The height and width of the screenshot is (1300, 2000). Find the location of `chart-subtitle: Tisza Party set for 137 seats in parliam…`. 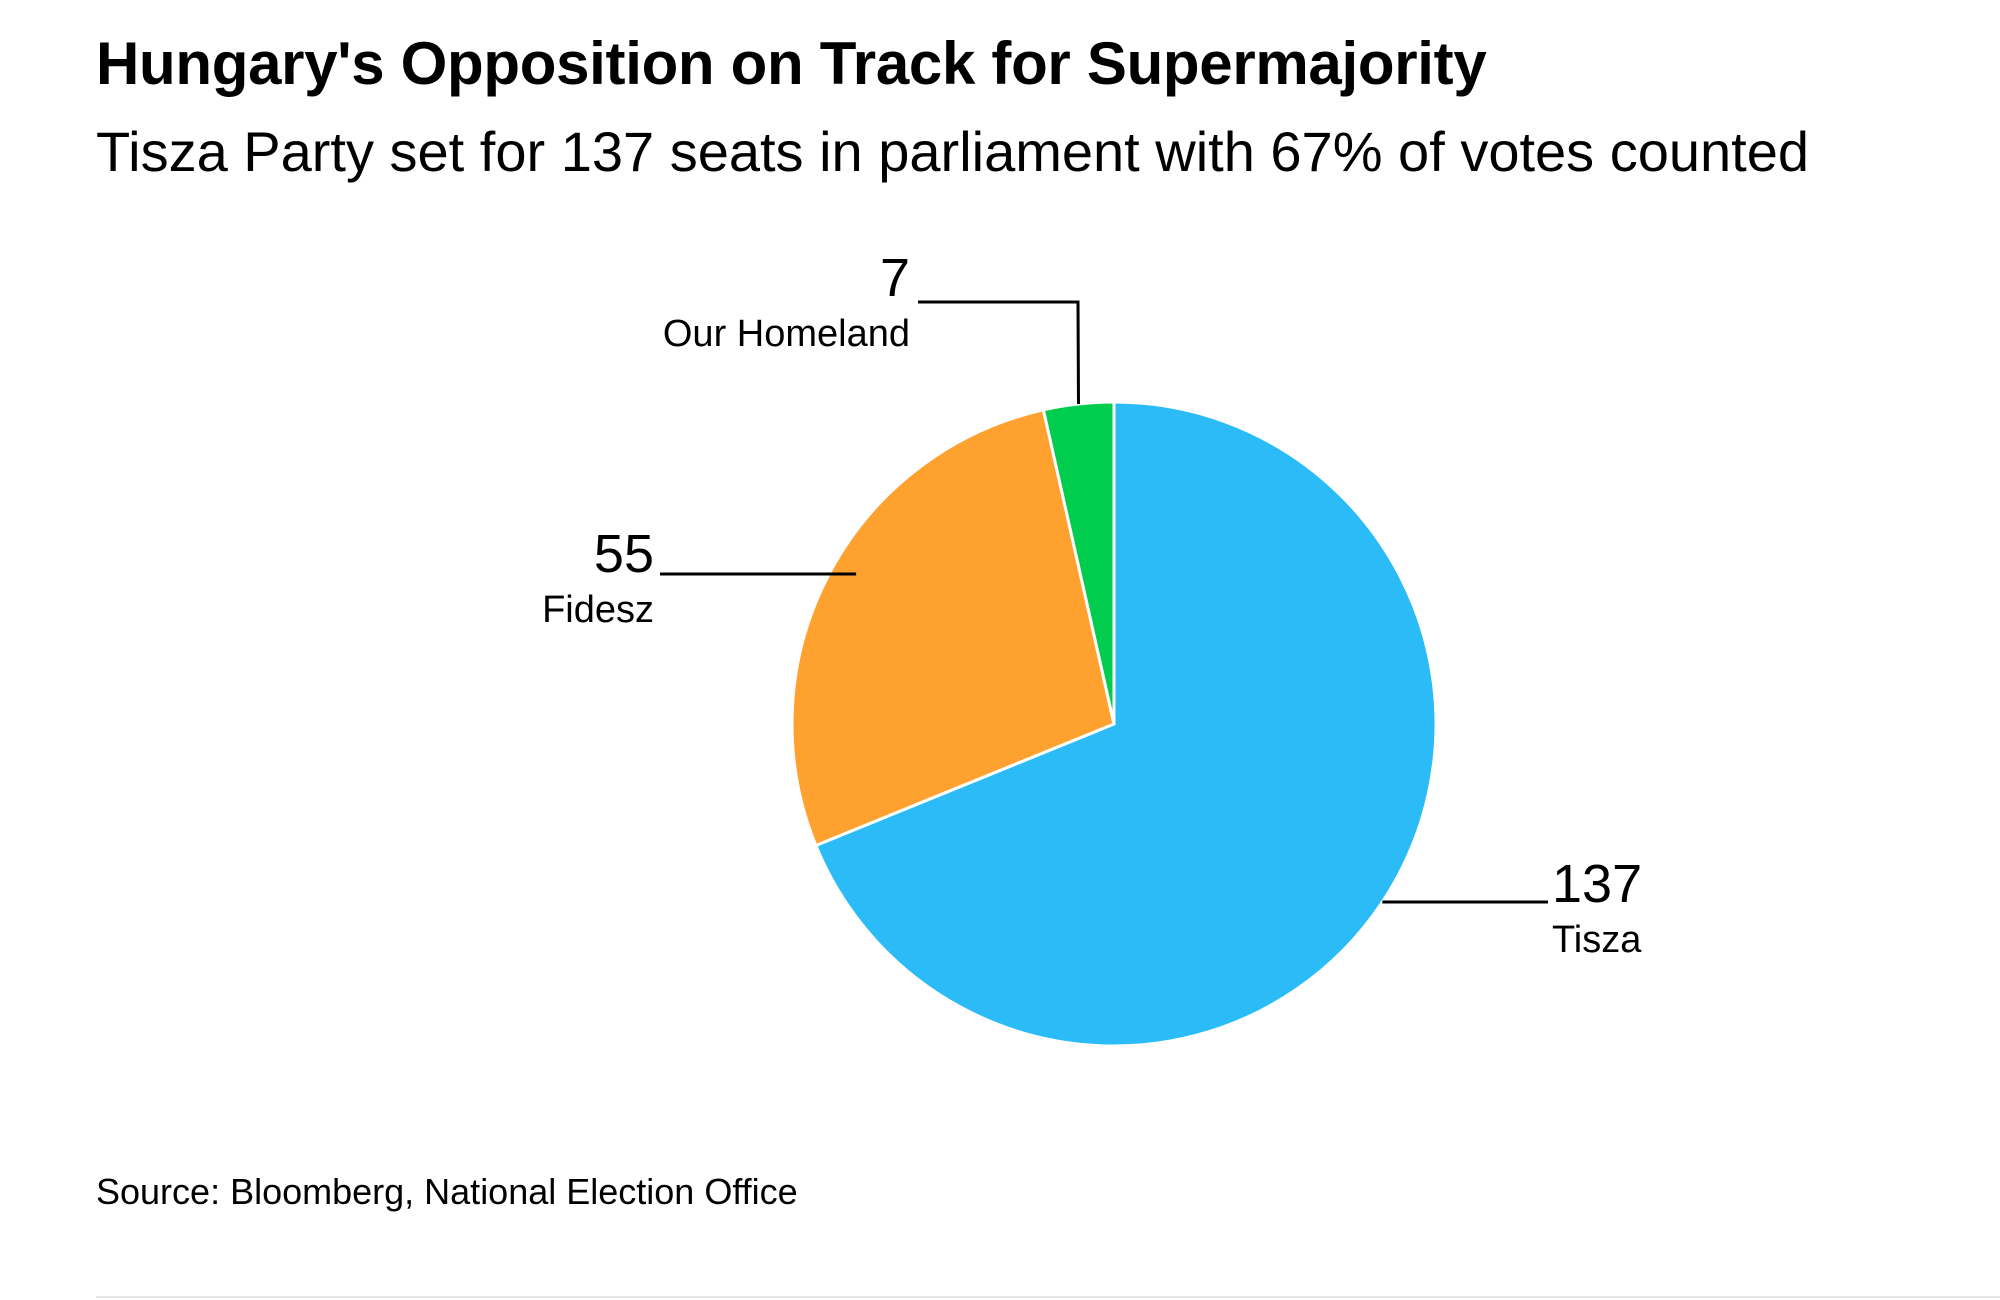

chart-subtitle: Tisza Party set for 137 seats in parliam… is located at coordinates (953, 151).